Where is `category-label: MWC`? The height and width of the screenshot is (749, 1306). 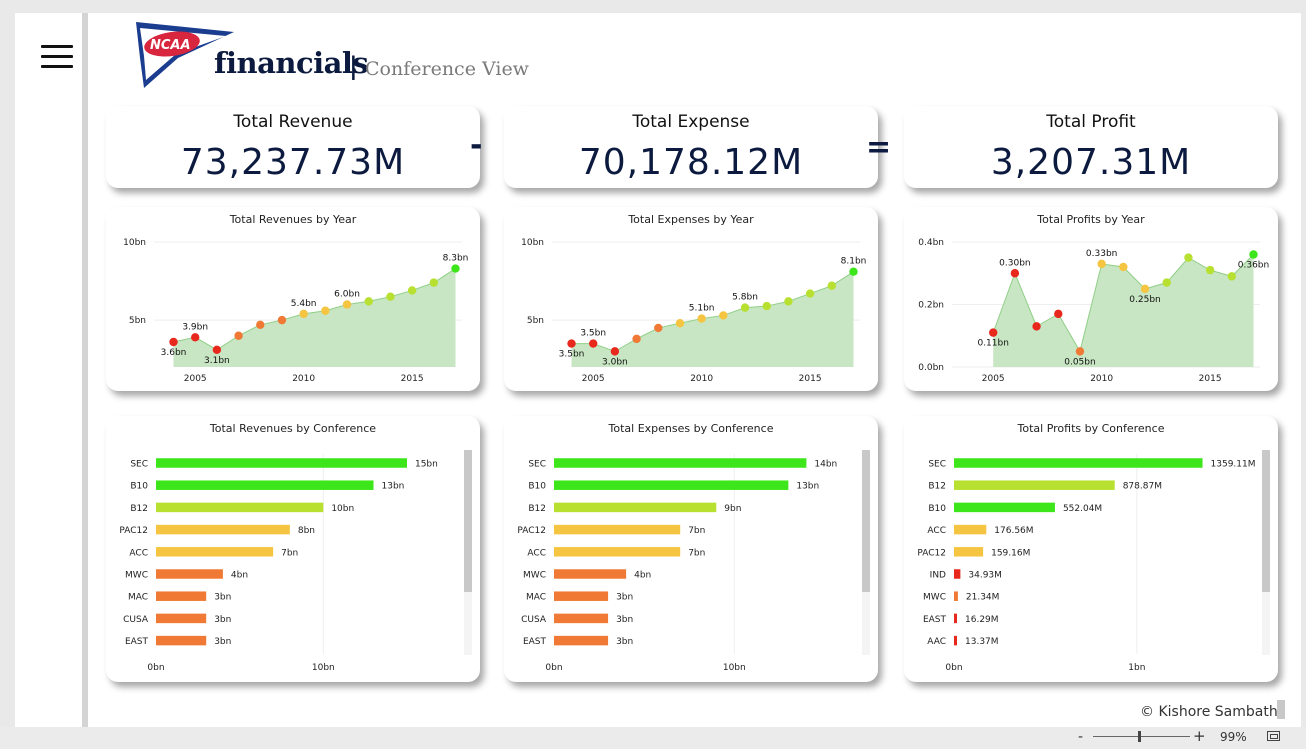
category-label: MWC is located at coordinates (534, 576).